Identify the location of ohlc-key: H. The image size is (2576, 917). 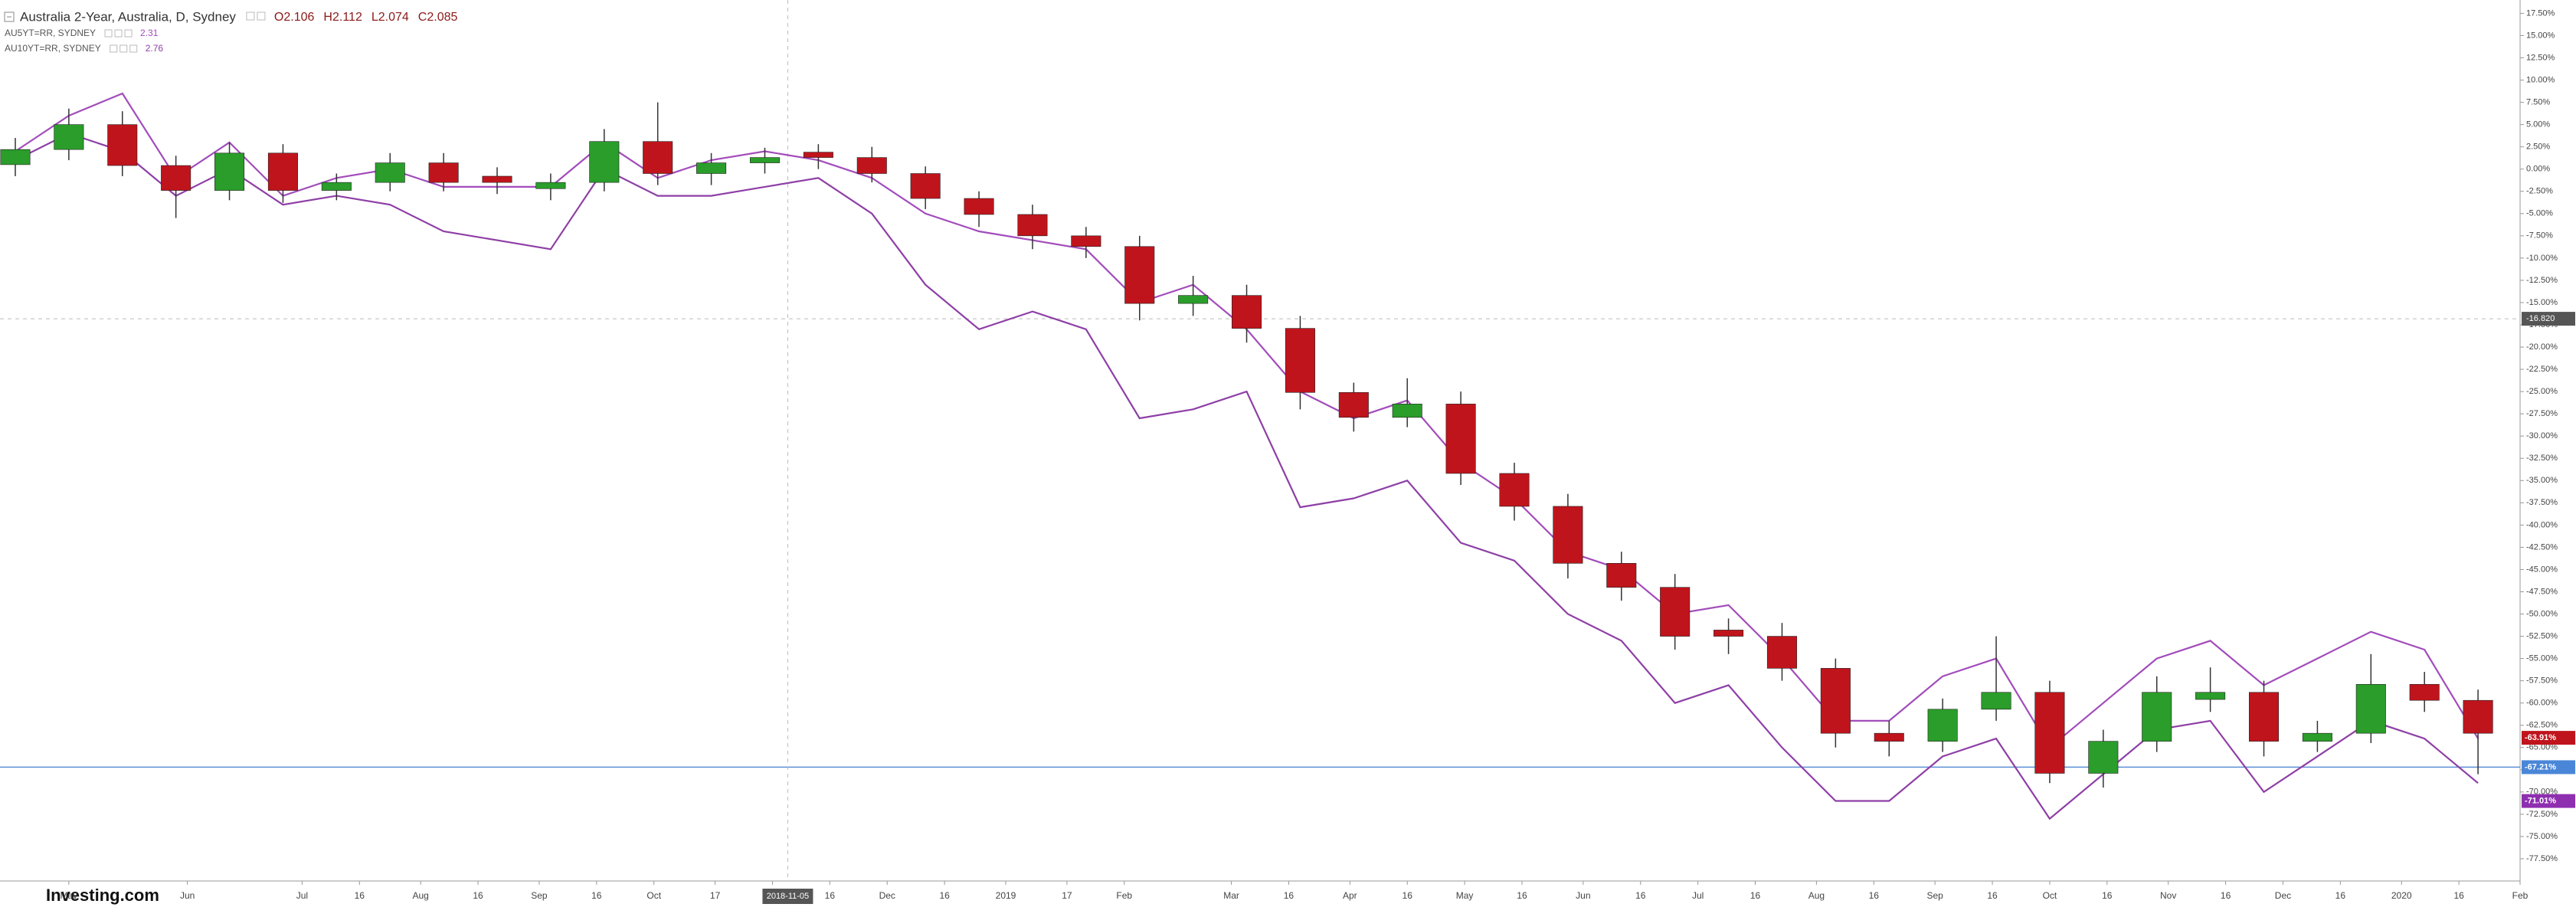
(327, 17).